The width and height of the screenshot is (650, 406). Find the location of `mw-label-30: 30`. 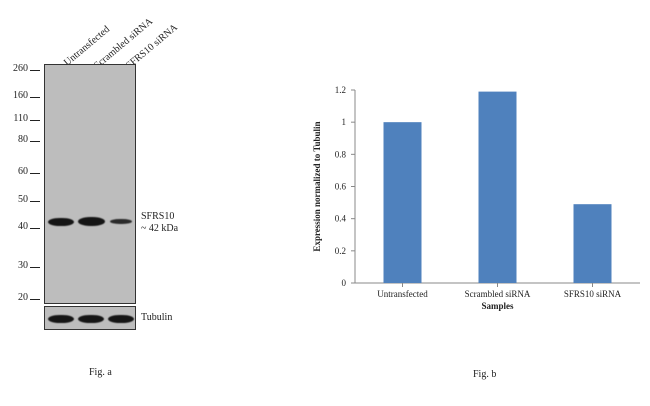

mw-label-30: 30 is located at coordinates (23, 265).